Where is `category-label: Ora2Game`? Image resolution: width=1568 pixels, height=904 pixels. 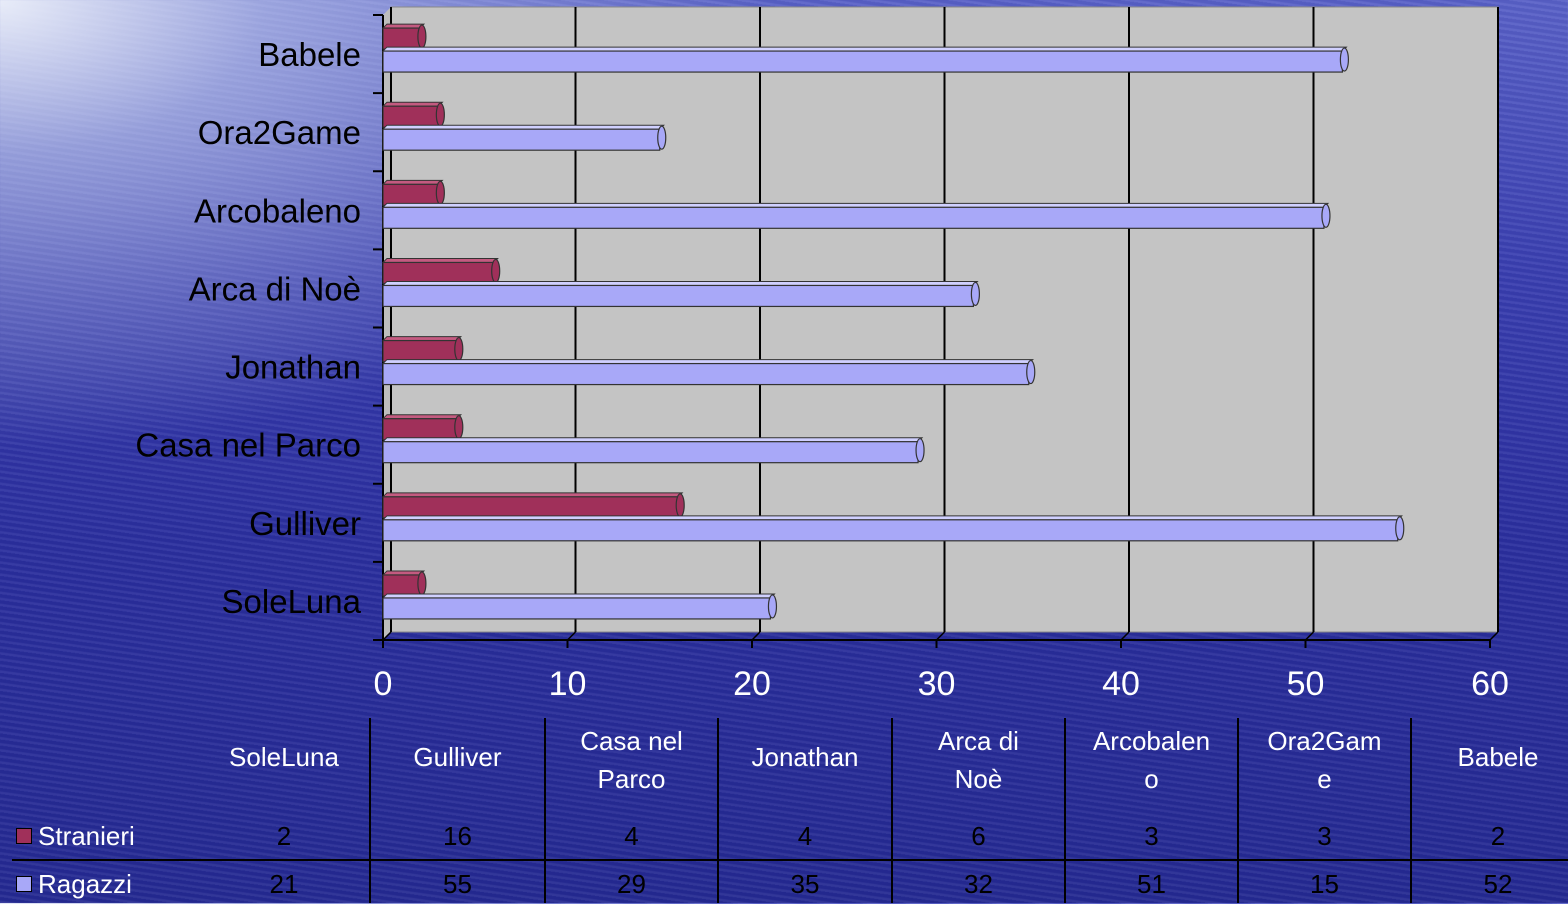 category-label: Ora2Game is located at coordinates (279, 132).